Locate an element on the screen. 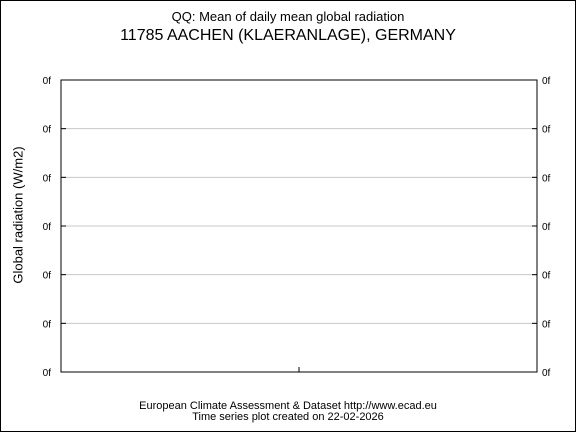 Image resolution: width=576 pixels, height=432 pixels. y-axis-label: Global radiation (W/m2) is located at coordinates (18, 215).